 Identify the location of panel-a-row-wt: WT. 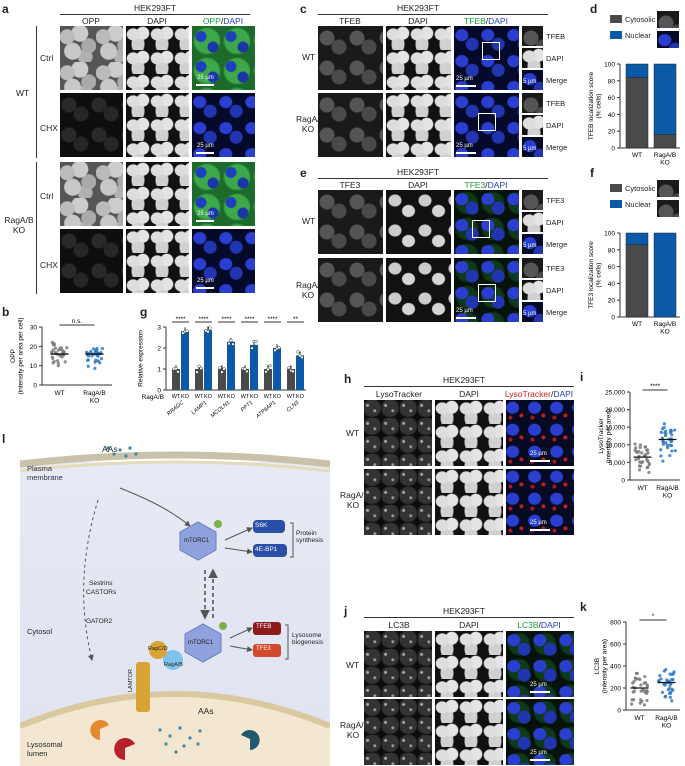
(23, 93).